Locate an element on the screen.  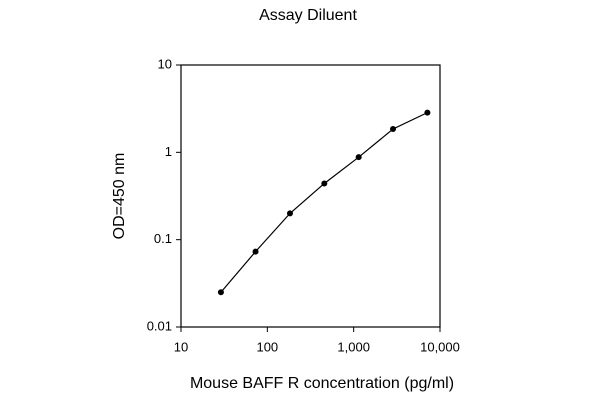
x-axis-label: Mouse BAFF R concentration (pg/ml) is located at coordinates (322, 383).